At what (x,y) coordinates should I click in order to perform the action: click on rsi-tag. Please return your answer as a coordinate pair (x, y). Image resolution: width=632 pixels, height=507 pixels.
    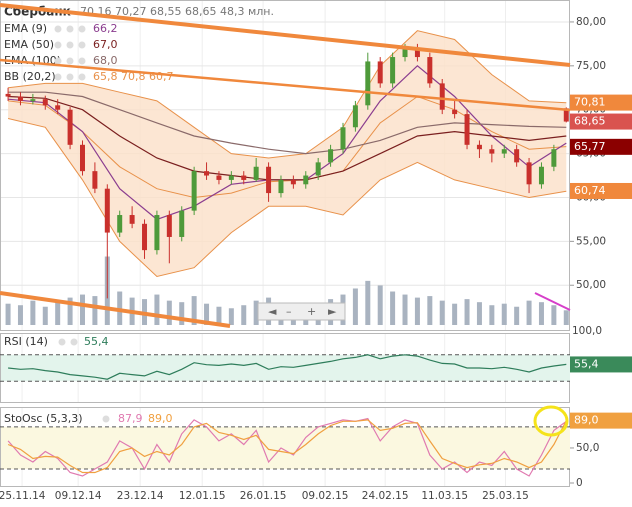
    Looking at the image, I should click on (601, 364).